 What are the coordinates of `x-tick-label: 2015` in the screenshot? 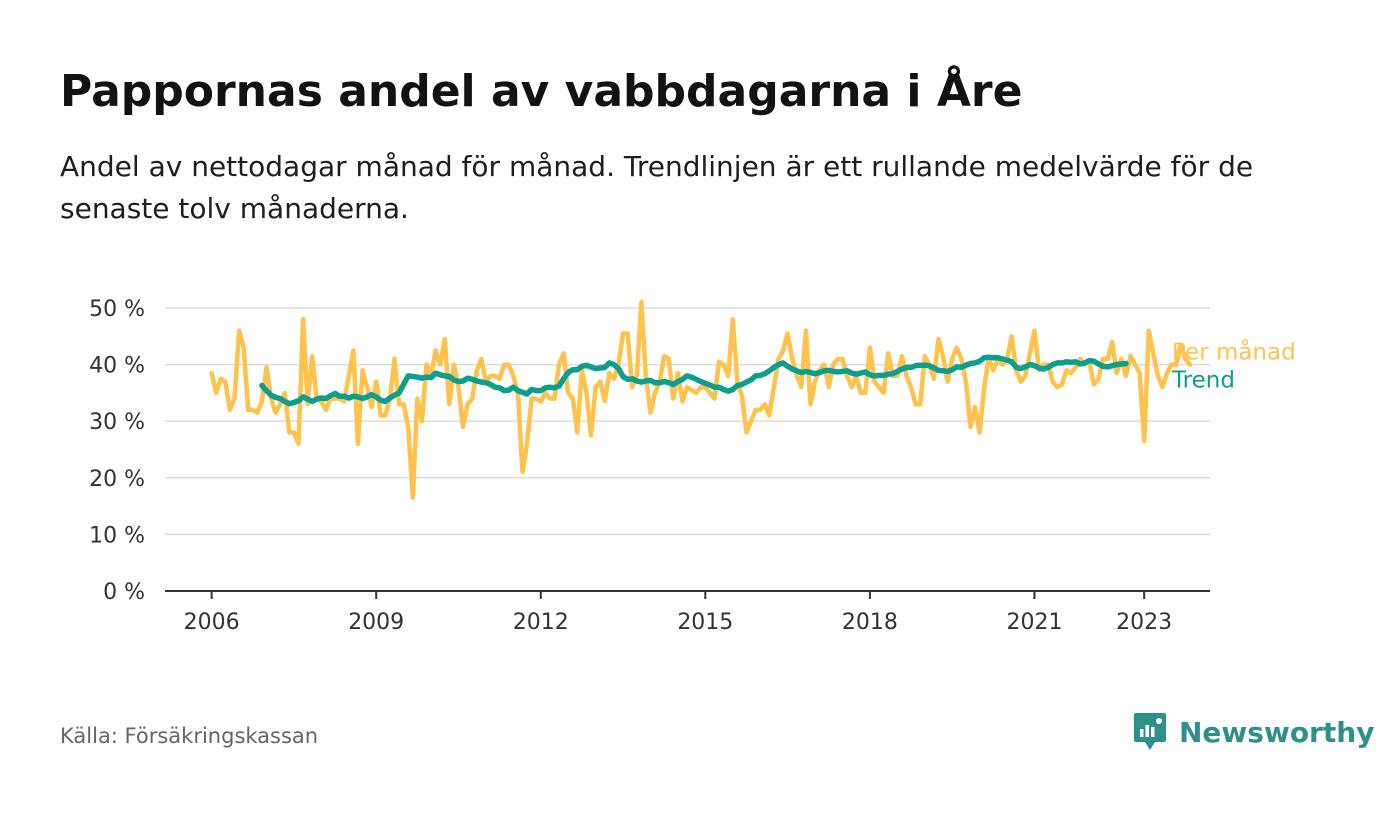 It's located at (705, 622).